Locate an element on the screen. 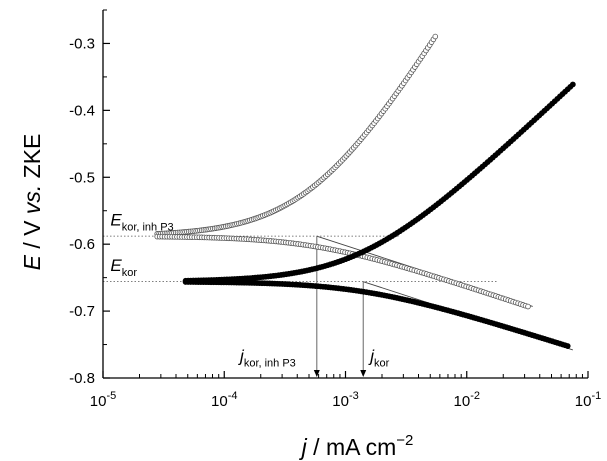 The width and height of the screenshot is (607, 461). y-axis-title: E / V vs. ZKE is located at coordinates (32, 202).